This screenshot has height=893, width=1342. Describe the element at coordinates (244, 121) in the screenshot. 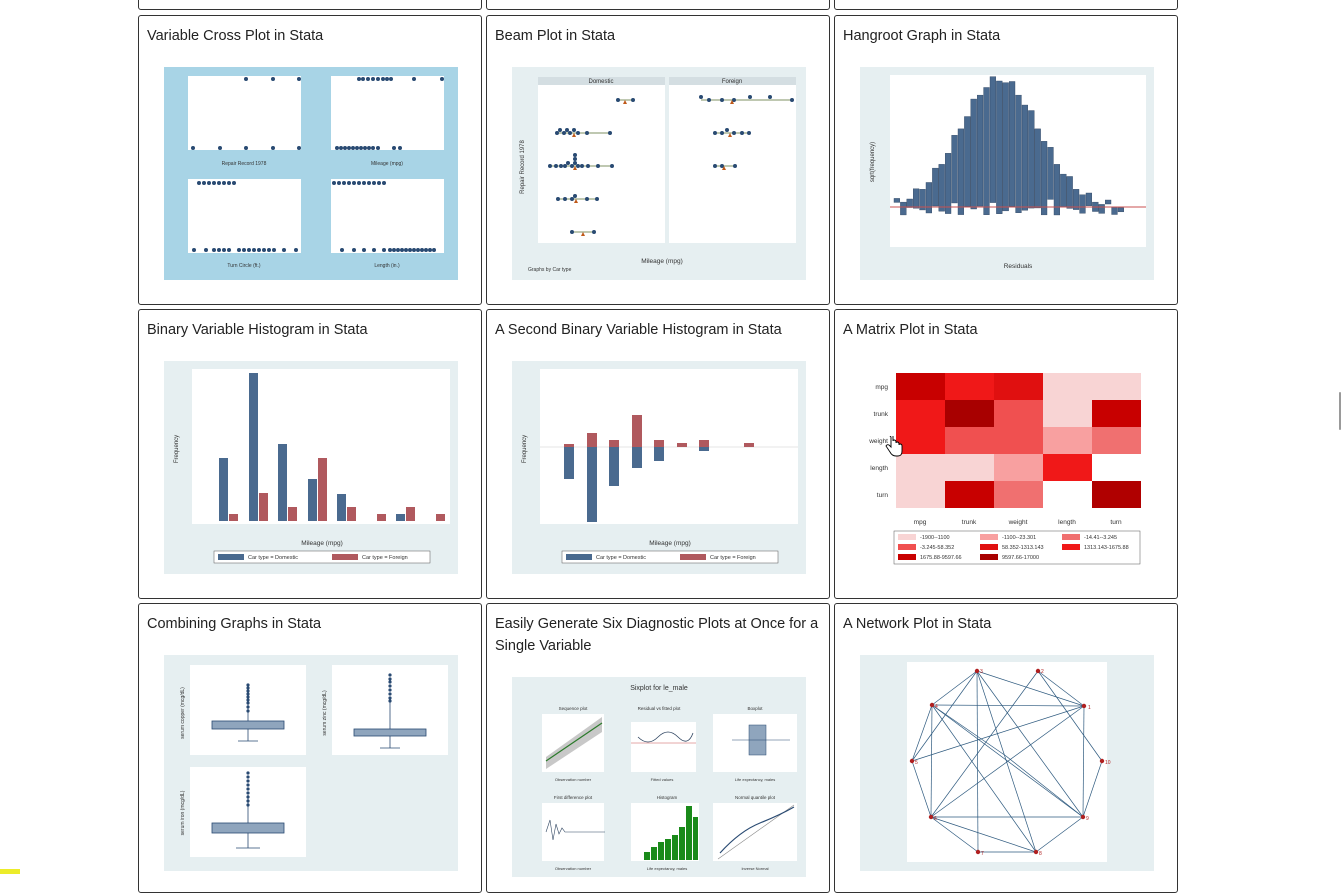

I see `crossplot-panel-1: Repair Record 1978` at that location.